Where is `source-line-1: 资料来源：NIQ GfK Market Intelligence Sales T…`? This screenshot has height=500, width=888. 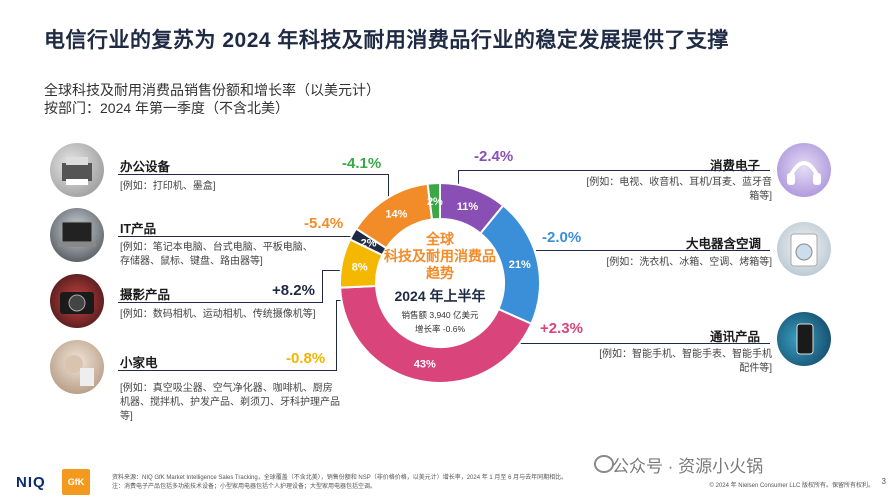 source-line-1: 资料来源：NIQ GfK Market Intelligence Sales T… is located at coordinates (340, 478).